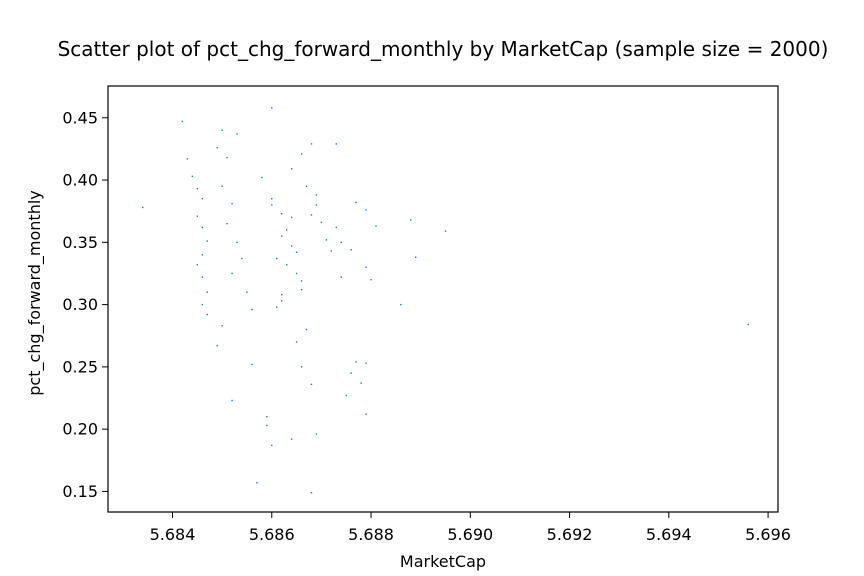  I want to click on y-tick-label: 0.45, so click(80, 117).